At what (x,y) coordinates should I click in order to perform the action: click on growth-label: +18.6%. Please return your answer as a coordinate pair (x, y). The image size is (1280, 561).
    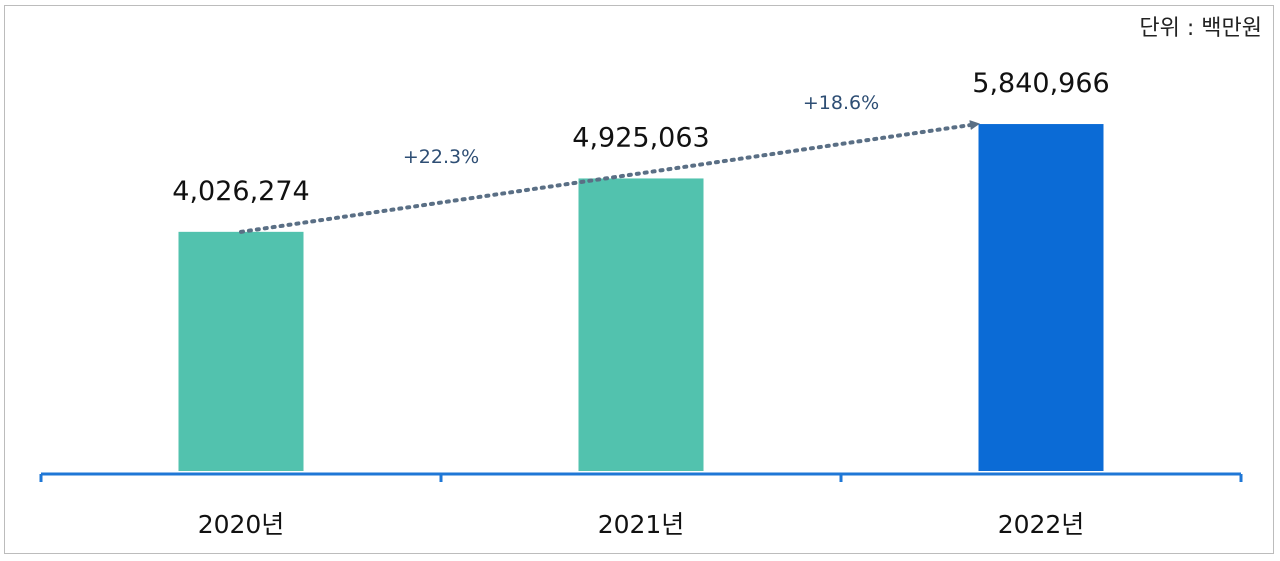
    Looking at the image, I should click on (841, 103).